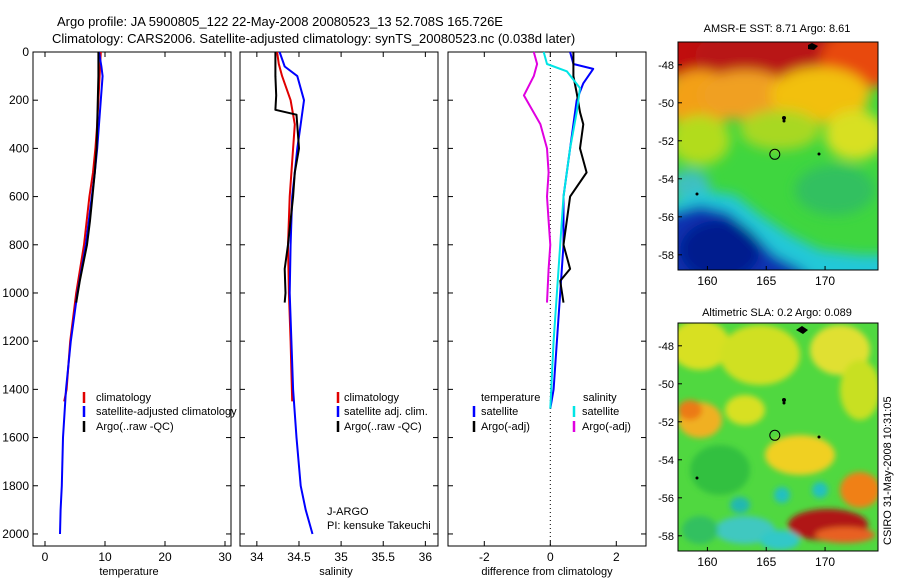 The height and width of the screenshot is (580, 900). I want to click on x-tick-label: 20, so click(165, 557).